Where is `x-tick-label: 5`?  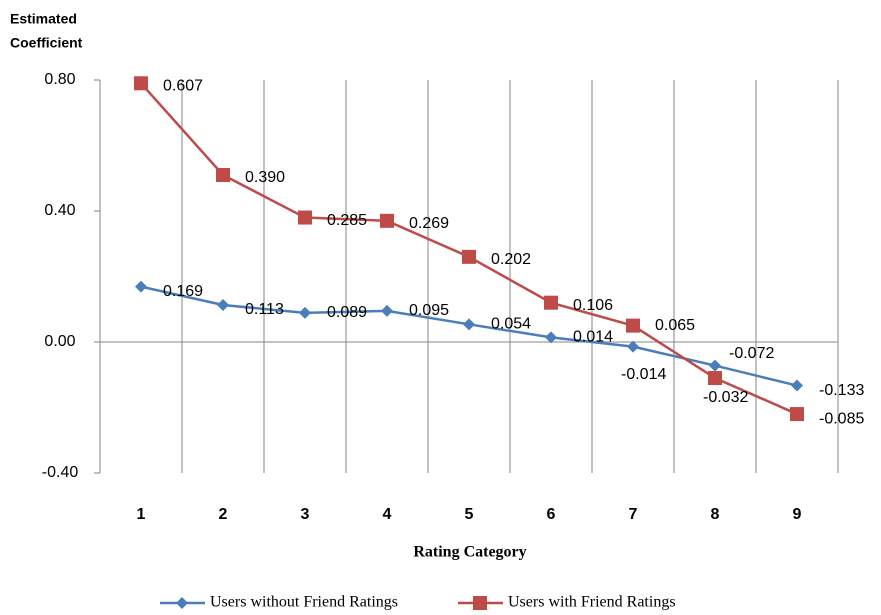 x-tick-label: 5 is located at coordinates (469, 514).